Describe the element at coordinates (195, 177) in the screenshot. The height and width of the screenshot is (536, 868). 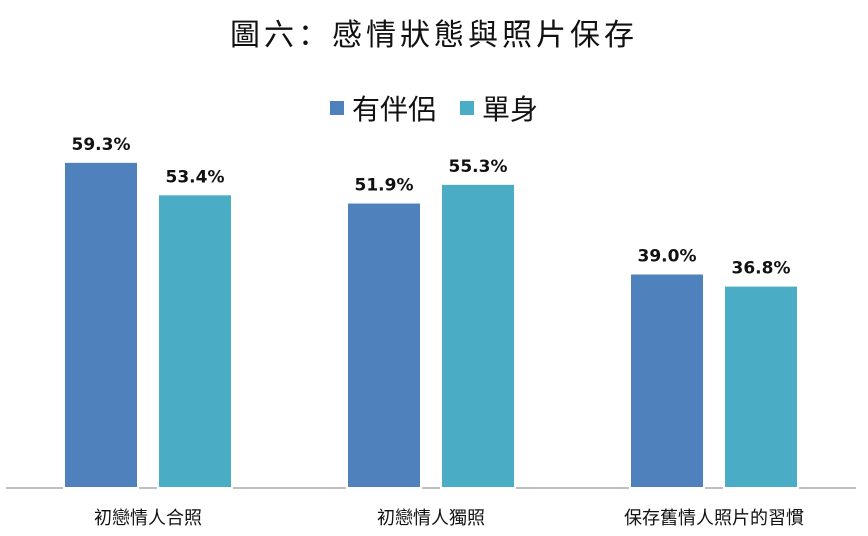
I see `data-label-series-2-cat-1: 53.4%` at that location.